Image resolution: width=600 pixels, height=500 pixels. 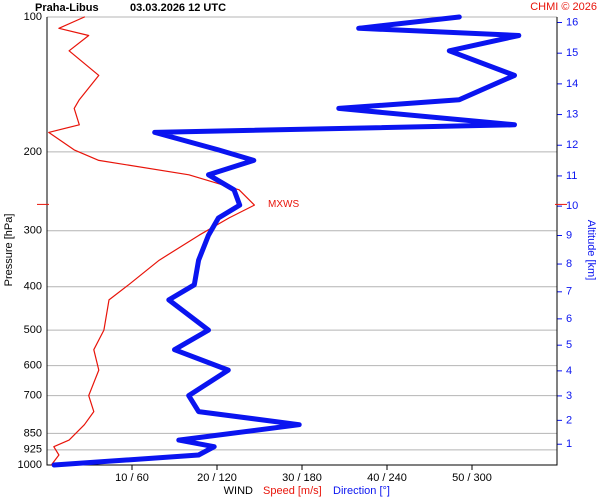 I want to click on legend-entry: Direction [°], so click(x=361, y=491).